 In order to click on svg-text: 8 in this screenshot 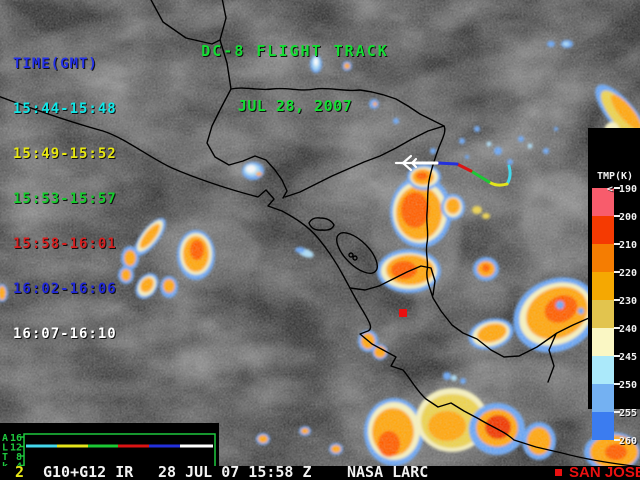, I will do `click(19, 457)`.